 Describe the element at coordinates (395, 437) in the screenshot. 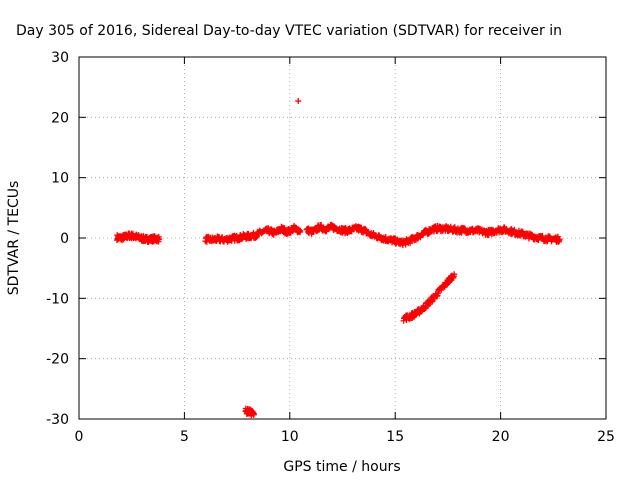

I see `x-tick-label: 15` at that location.